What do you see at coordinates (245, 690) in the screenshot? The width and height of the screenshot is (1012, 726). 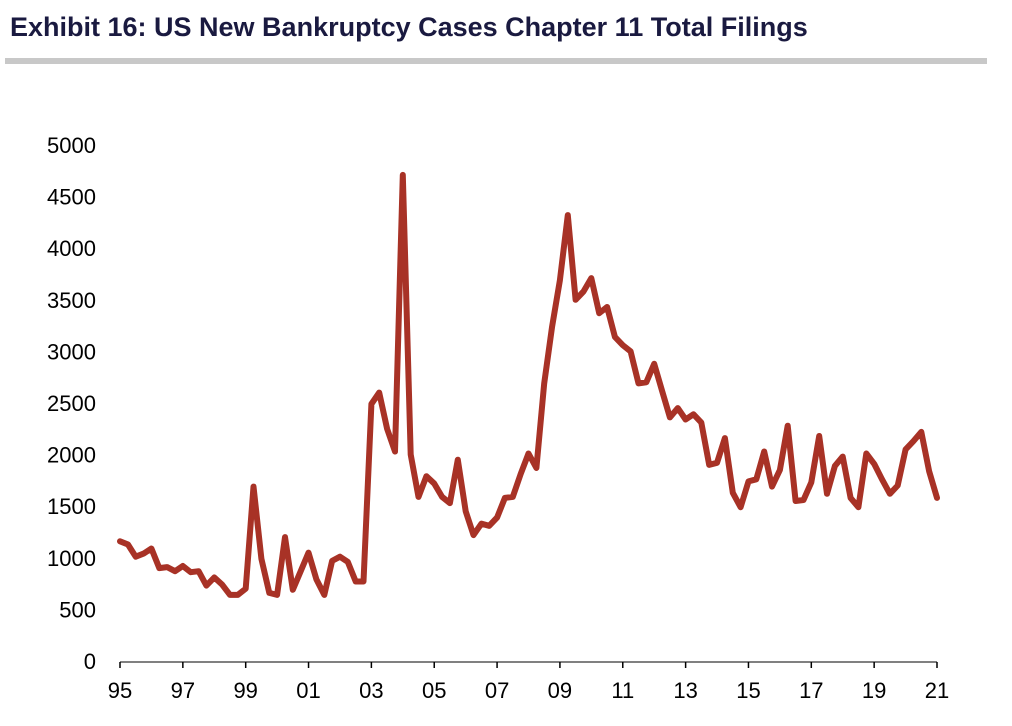 I see `x-tick-label: 99` at bounding box center [245, 690].